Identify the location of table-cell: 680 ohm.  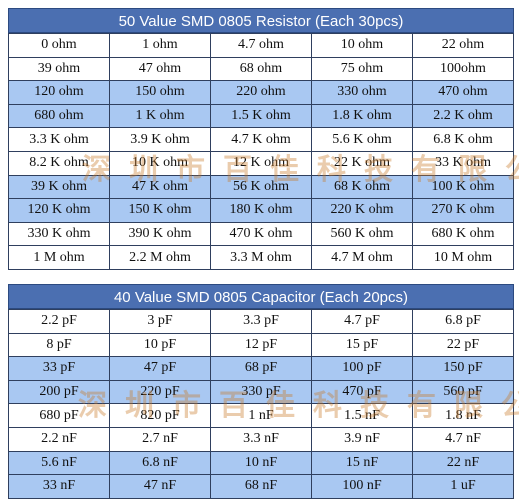
(59, 116).